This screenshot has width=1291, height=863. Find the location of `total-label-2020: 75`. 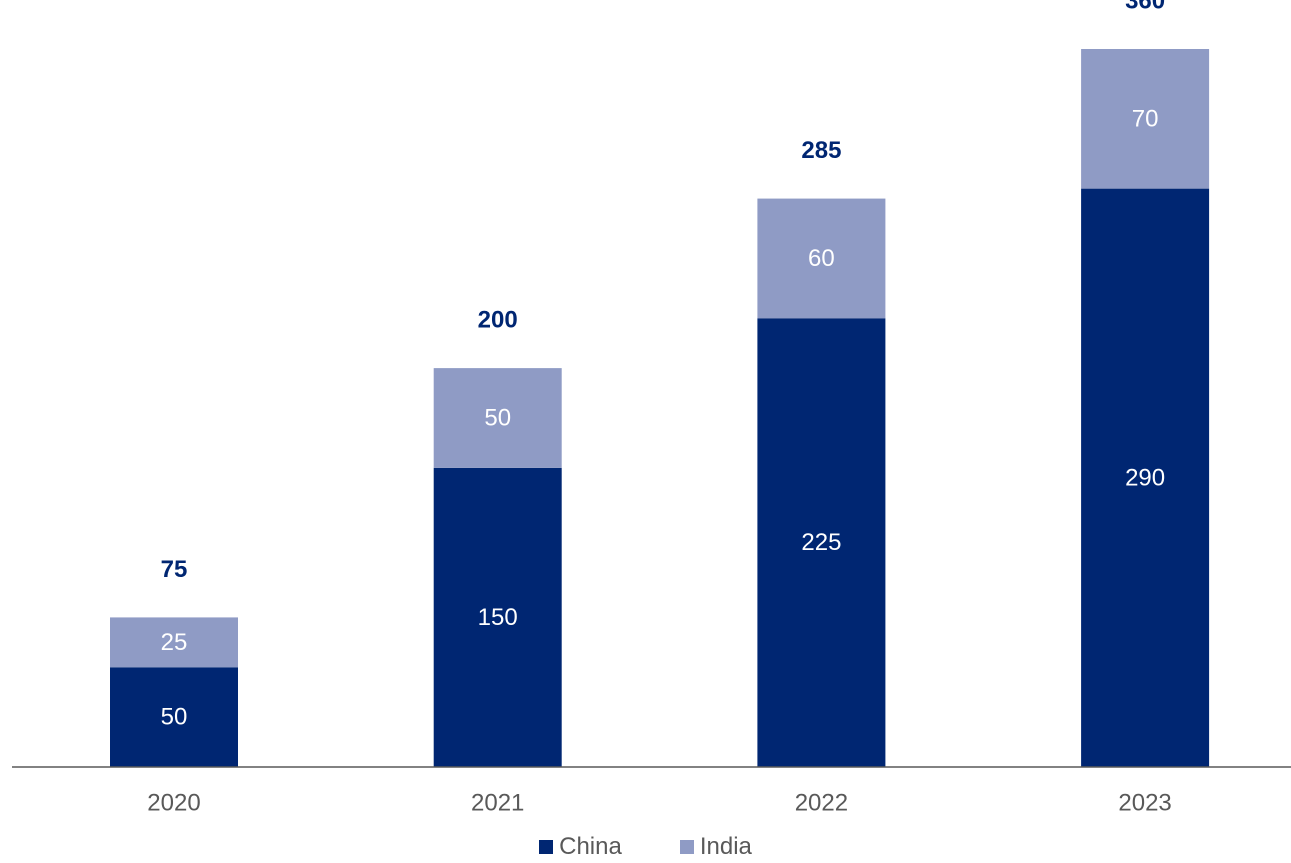

total-label-2020: 75 is located at coordinates (174, 569).